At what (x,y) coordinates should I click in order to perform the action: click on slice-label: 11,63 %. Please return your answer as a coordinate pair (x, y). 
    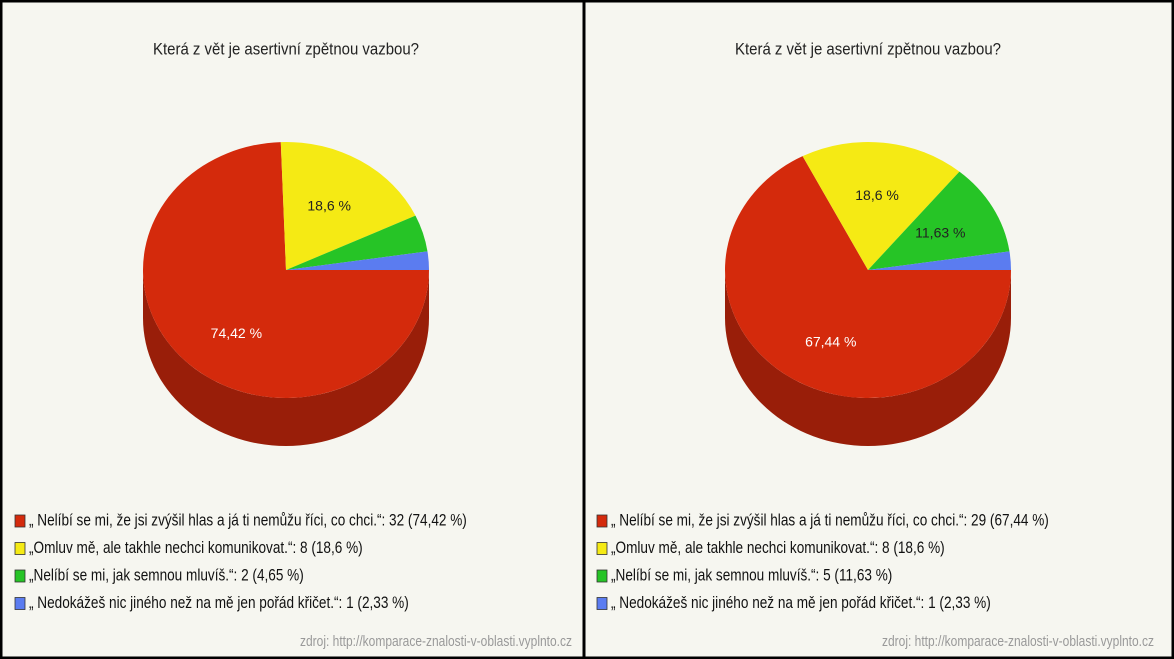
    Looking at the image, I should click on (940, 232).